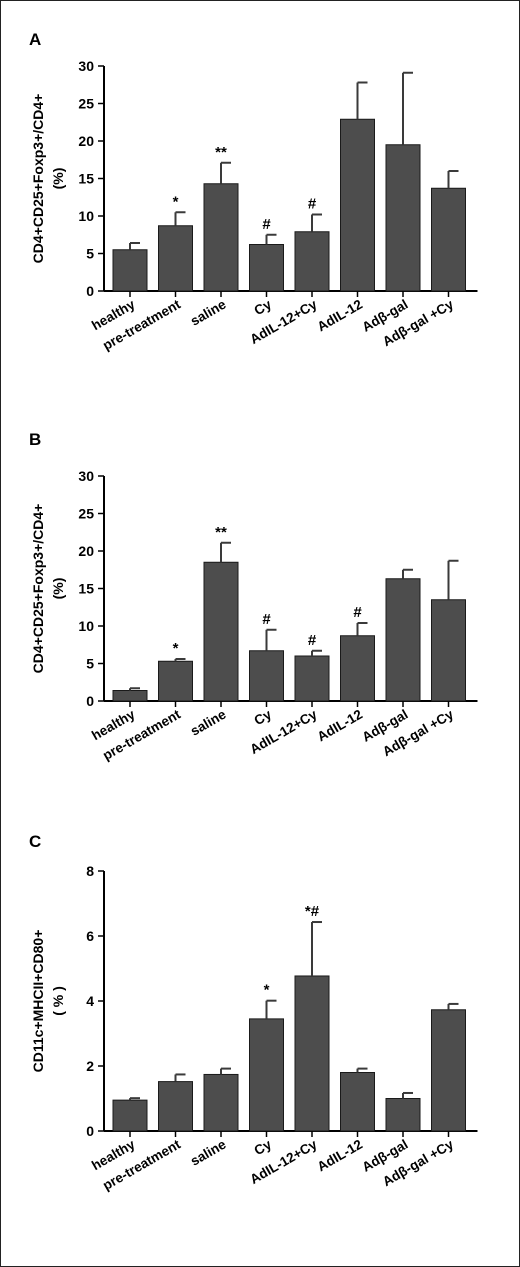  What do you see at coordinates (90, 936) in the screenshot?
I see `y-tick-label-C: 6` at bounding box center [90, 936].